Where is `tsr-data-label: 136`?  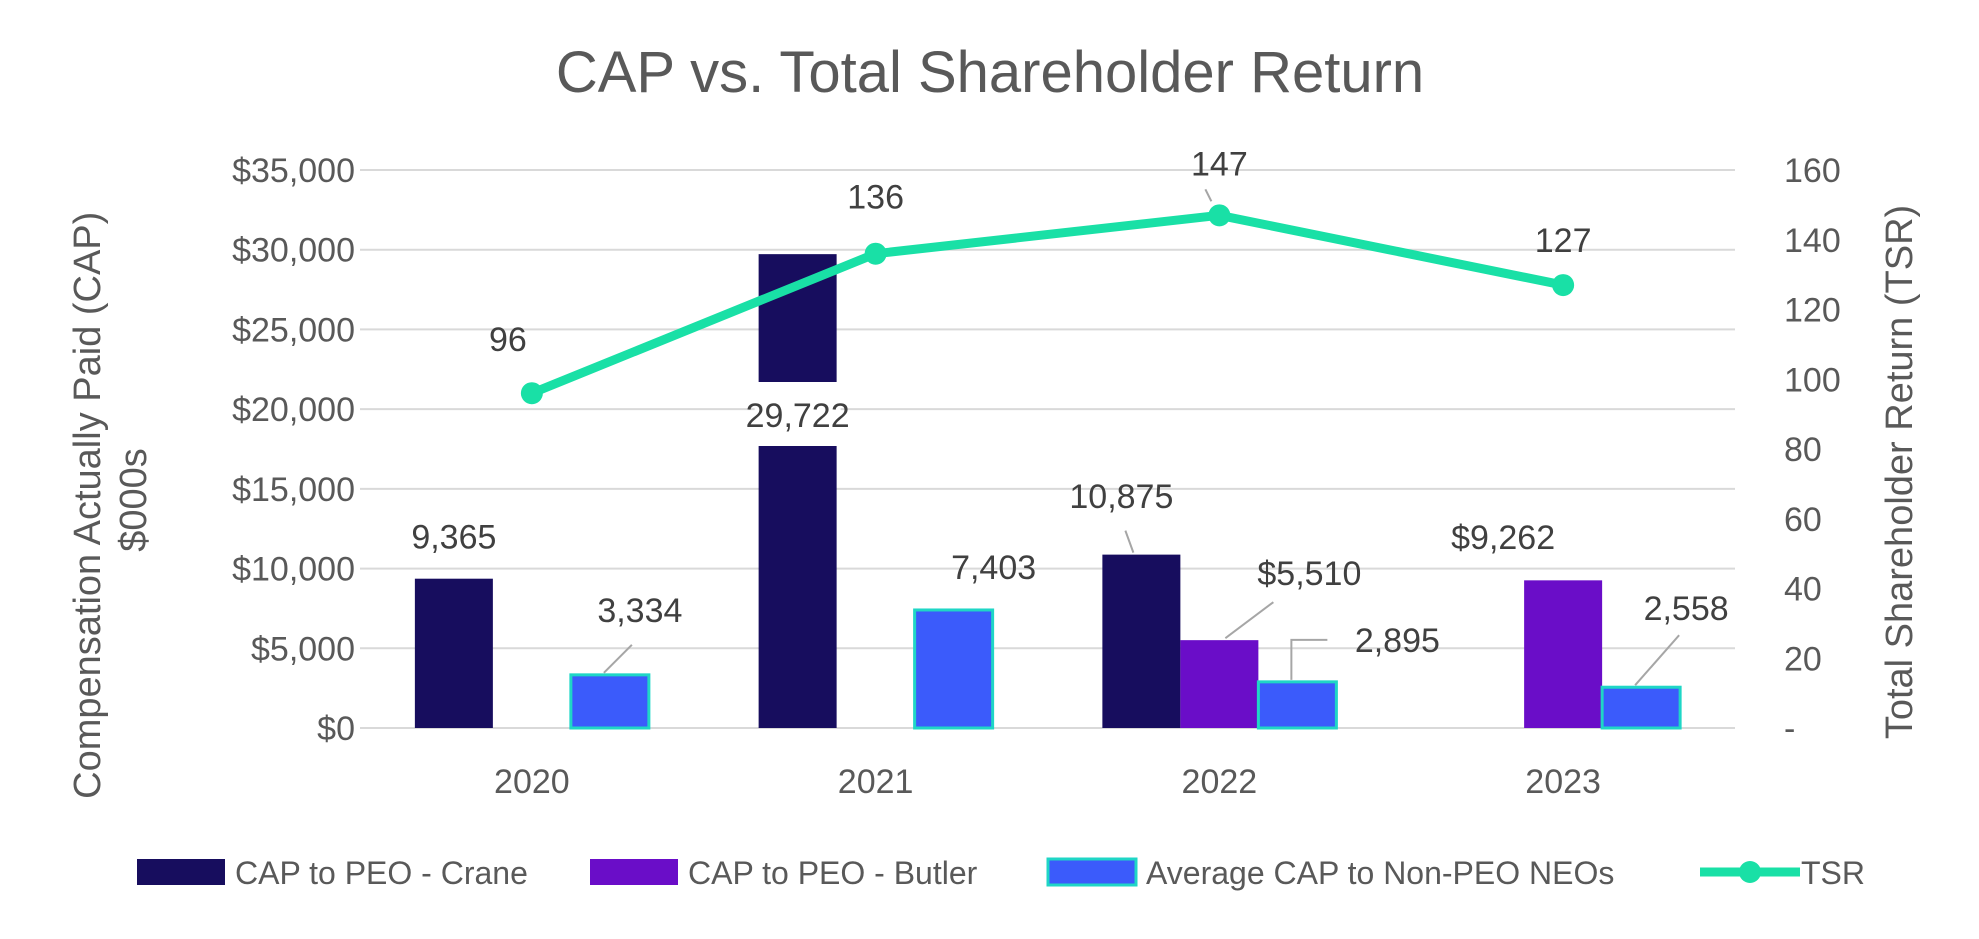
tsr-data-label: 136 is located at coordinates (875, 198).